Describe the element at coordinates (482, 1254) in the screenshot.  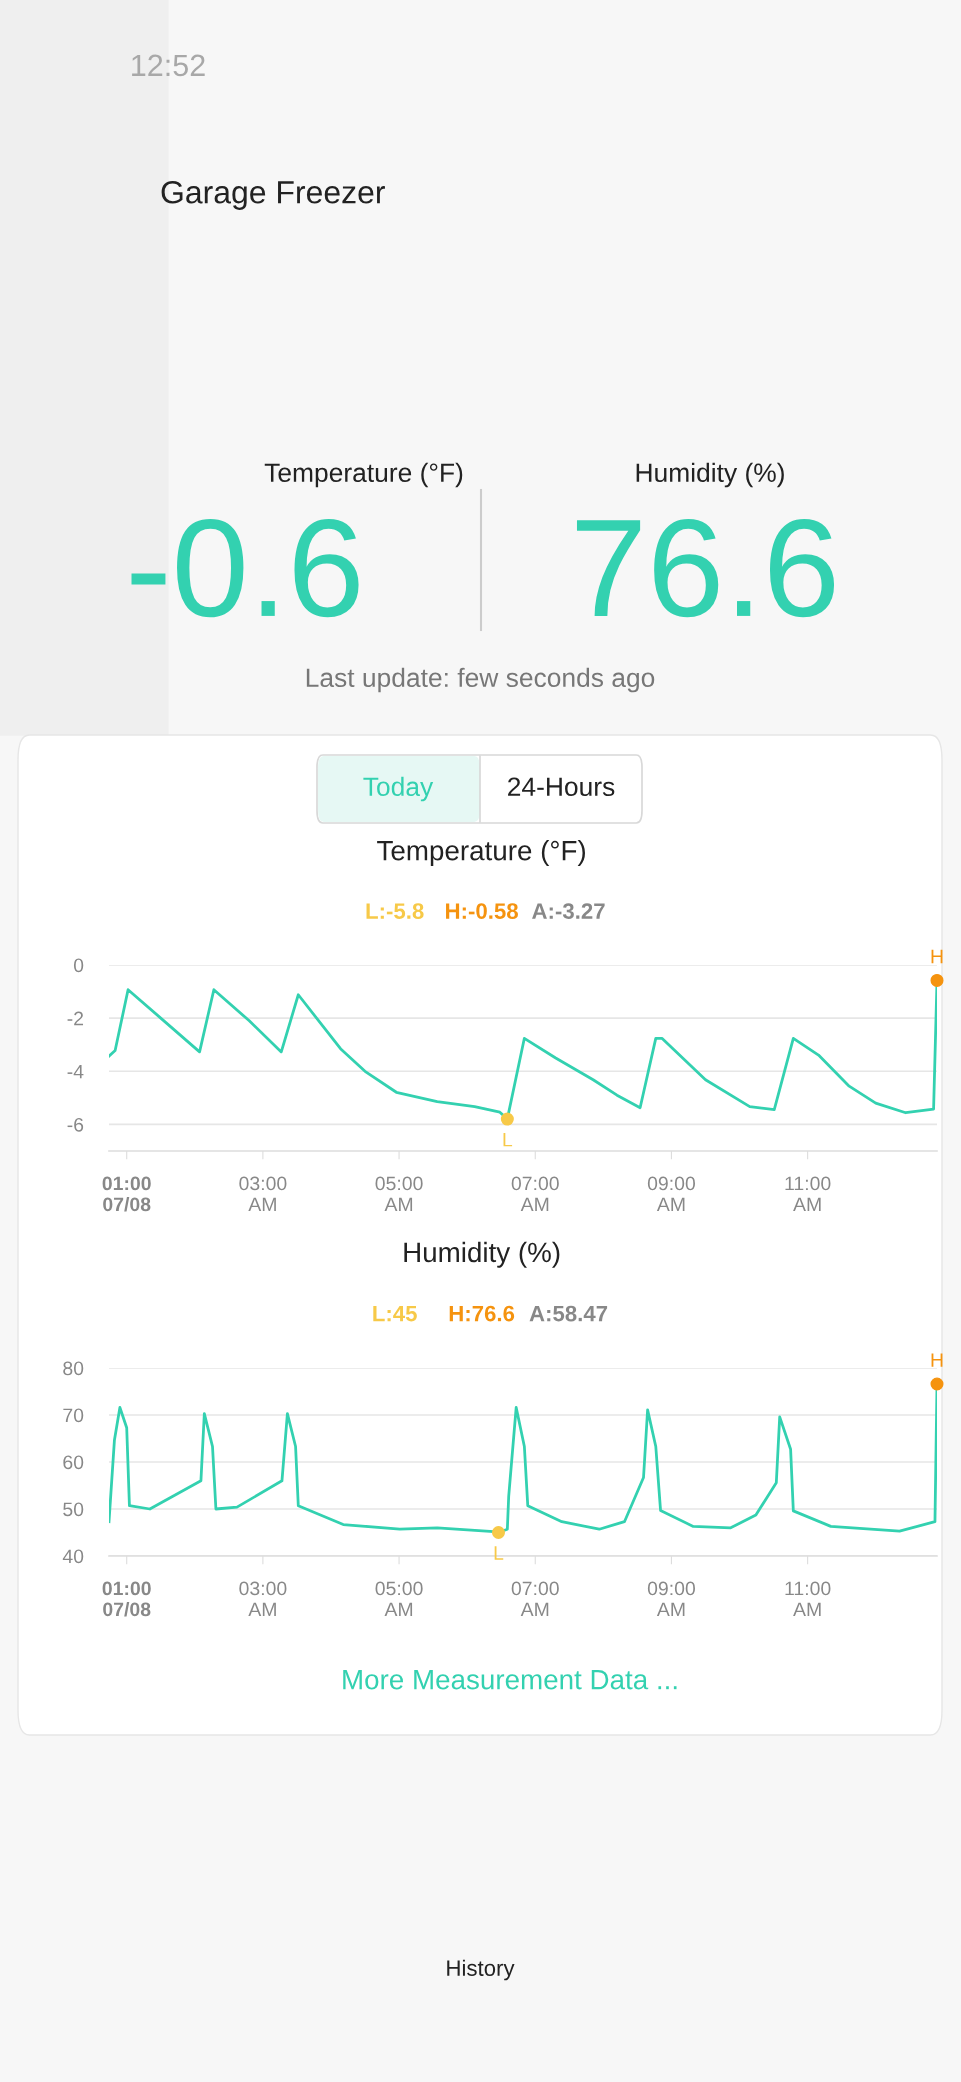
I see `chart-title: Humidity (%)` at that location.